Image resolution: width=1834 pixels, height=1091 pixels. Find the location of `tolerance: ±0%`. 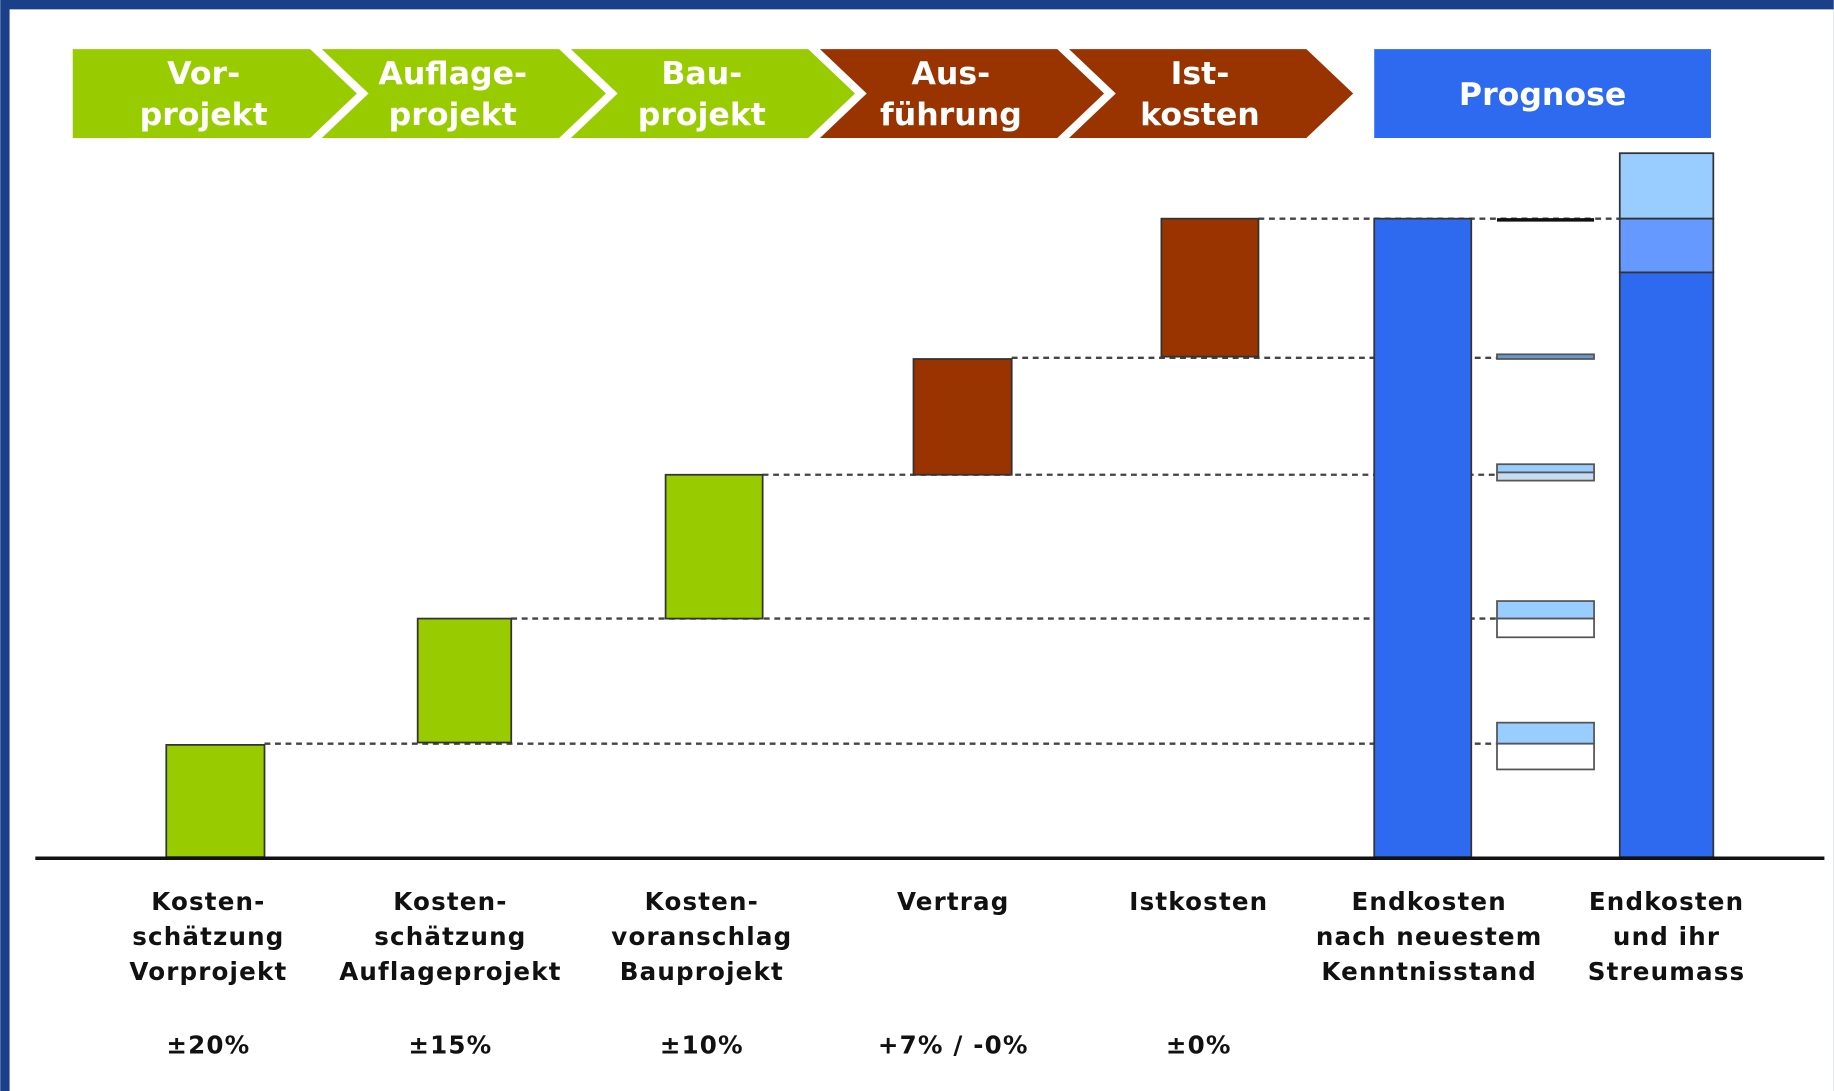

tolerance: ±0% is located at coordinates (1199, 1045).